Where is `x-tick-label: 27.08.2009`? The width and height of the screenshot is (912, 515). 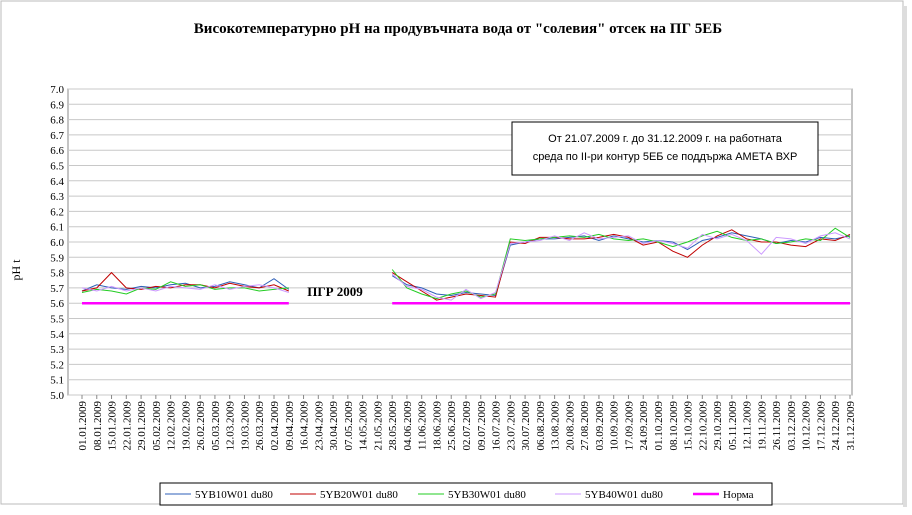 x-tick-label: 27.08.2009 is located at coordinates (585, 426).